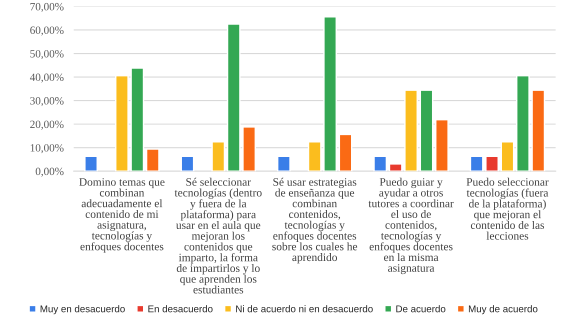  What do you see at coordinates (421, 308) in the screenshot?
I see `legend-label: De acuerdo` at bounding box center [421, 308].